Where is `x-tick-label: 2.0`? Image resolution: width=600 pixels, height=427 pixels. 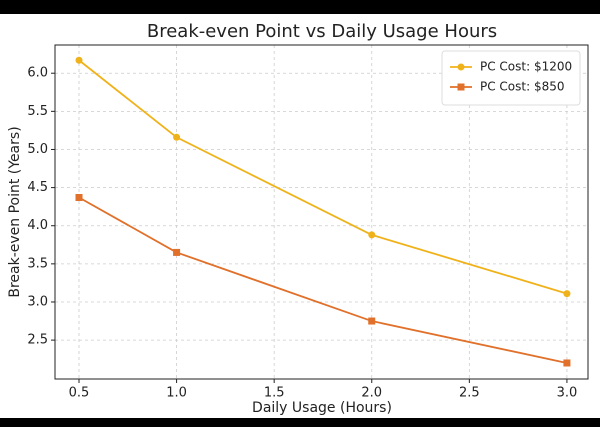 x-tick-label: 2.0 is located at coordinates (371, 393).